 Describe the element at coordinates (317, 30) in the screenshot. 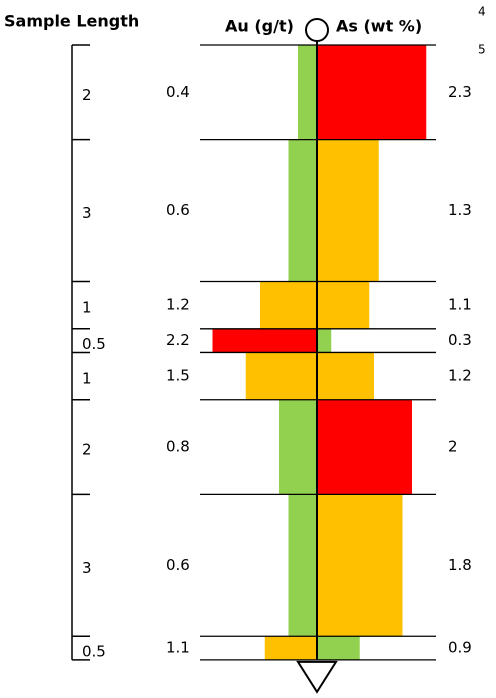

I see `collar` at that location.